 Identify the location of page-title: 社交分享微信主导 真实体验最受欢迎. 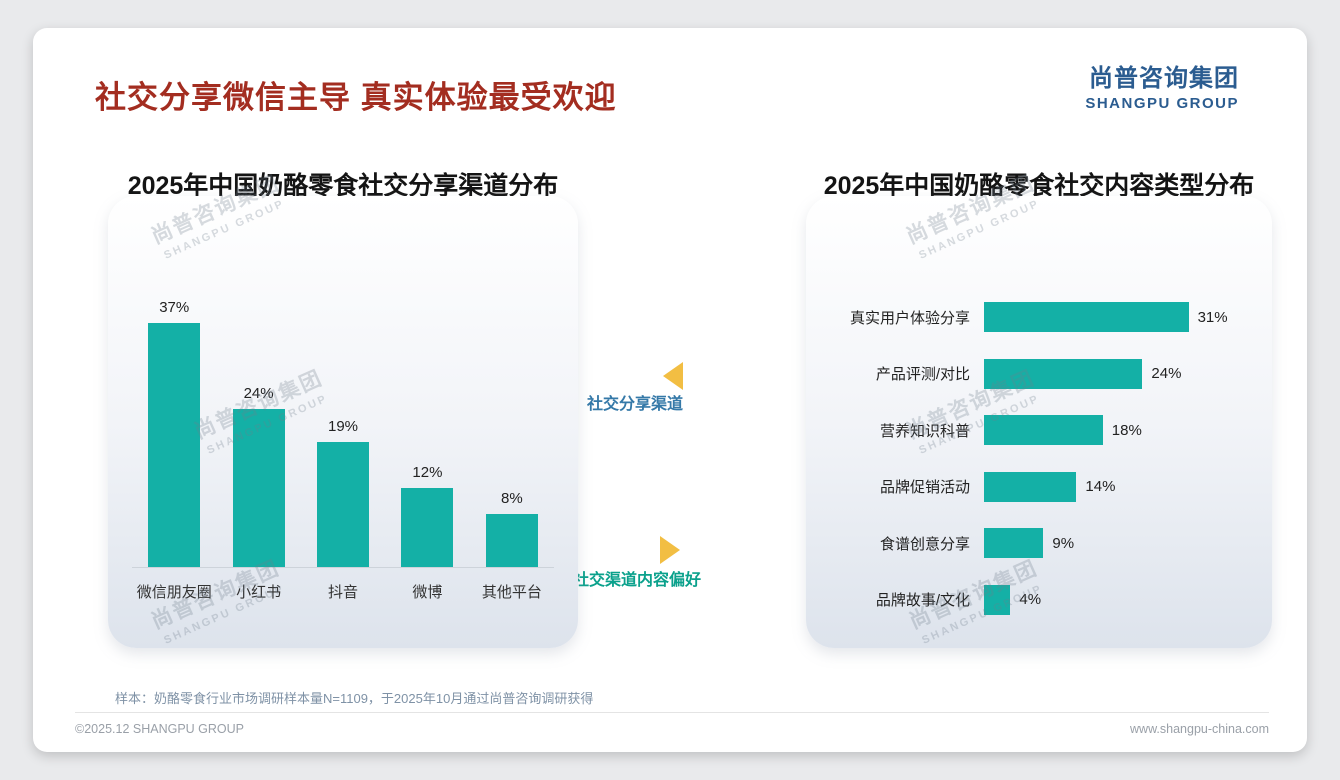
(356, 97).